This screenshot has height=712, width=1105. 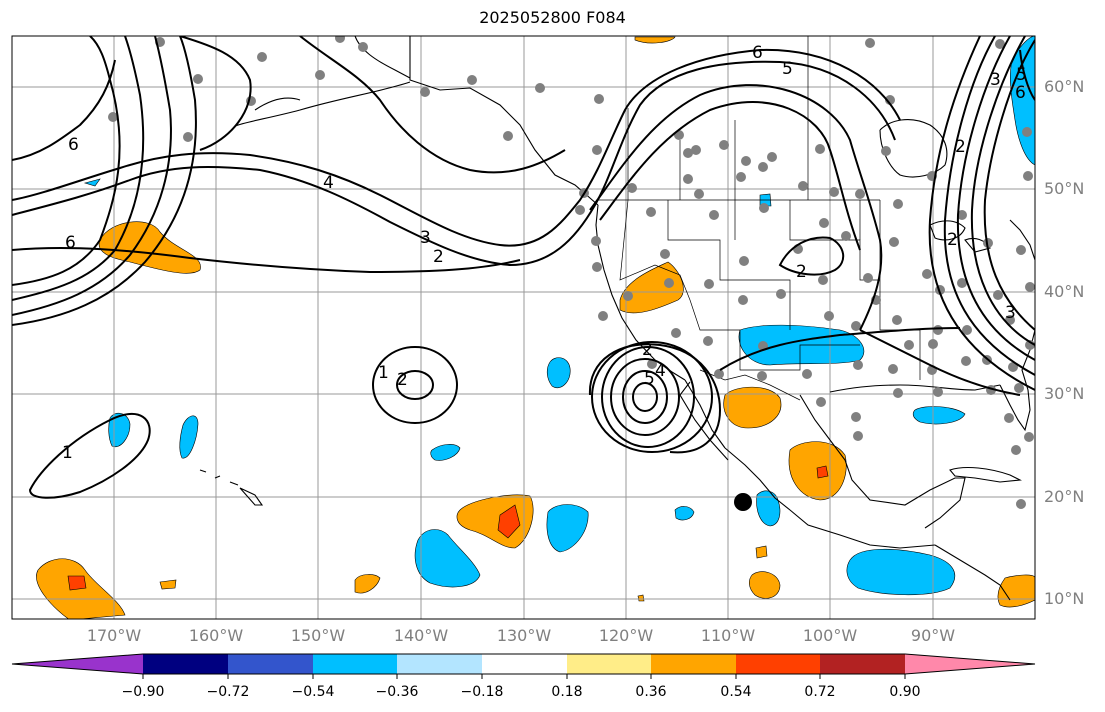 What do you see at coordinates (970, 664) in the screenshot?
I see `colorbar-extend-max` at bounding box center [970, 664].